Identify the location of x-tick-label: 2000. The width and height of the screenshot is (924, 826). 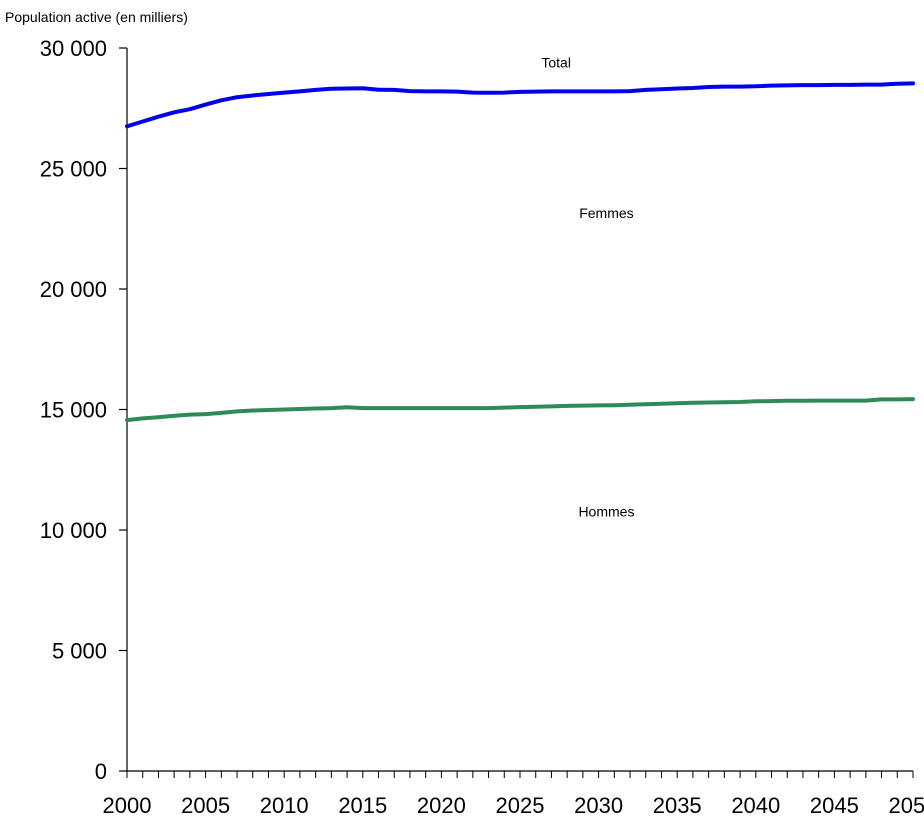
(127, 805).